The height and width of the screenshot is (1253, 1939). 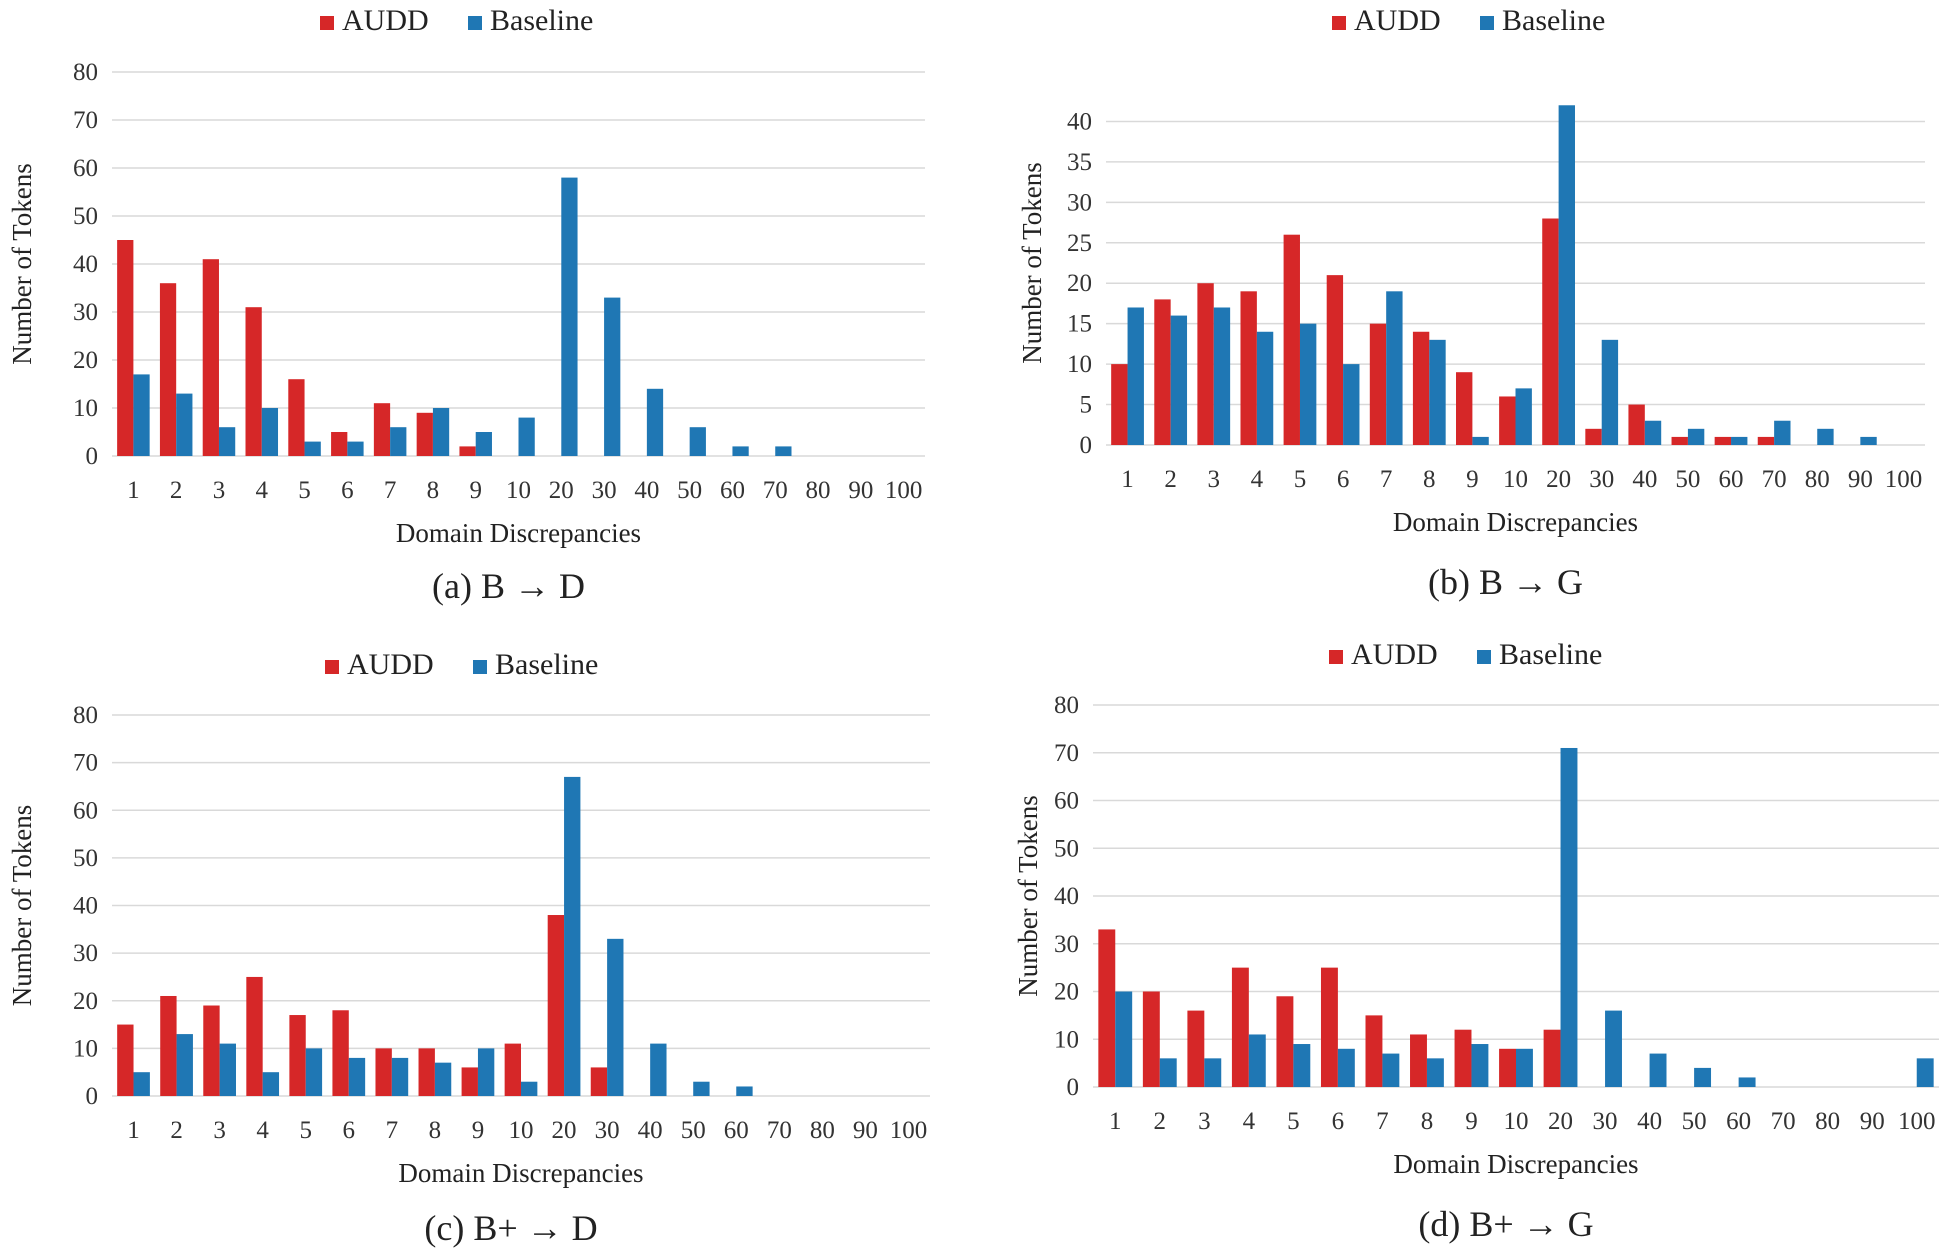 What do you see at coordinates (1550, 654) in the screenshot?
I see `legend-label-baseline: Baseline` at bounding box center [1550, 654].